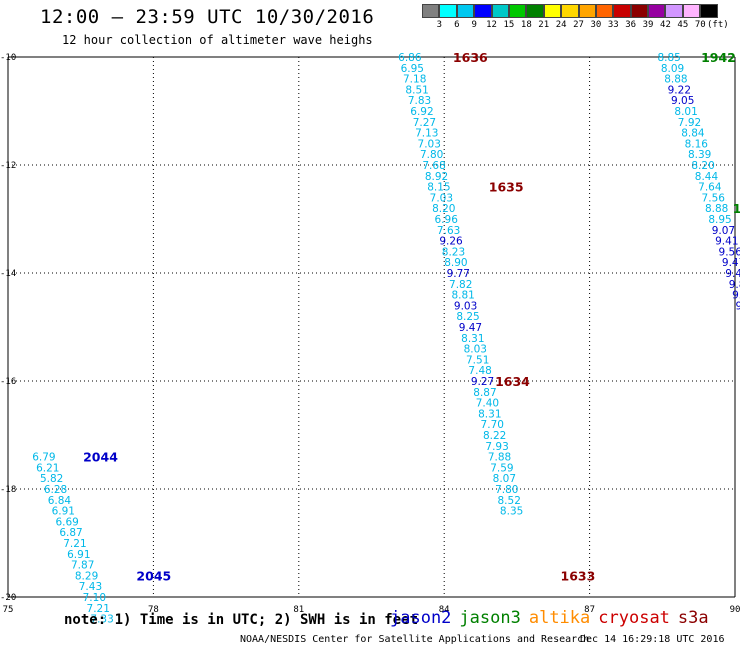  I want to click on wave-height-label: 7.68, so click(433, 166).